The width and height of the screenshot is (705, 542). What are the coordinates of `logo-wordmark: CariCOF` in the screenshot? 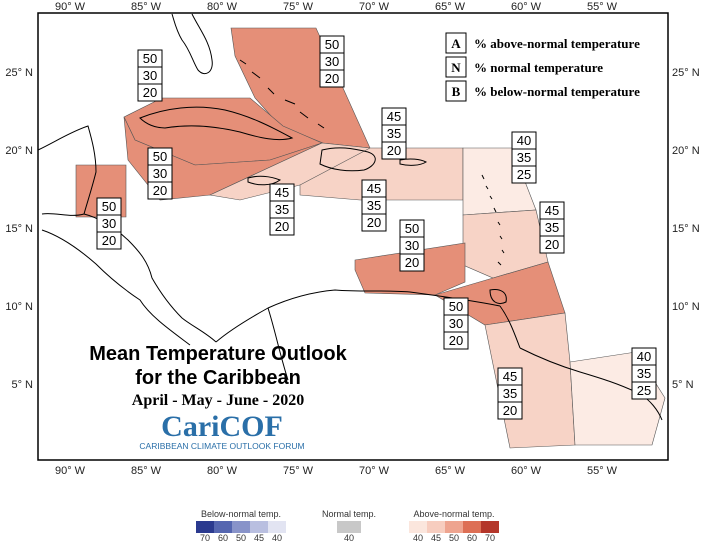 It's located at (222, 426).